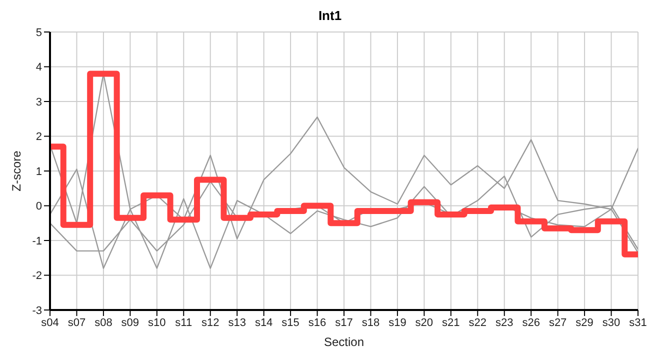  What do you see at coordinates (611, 322) in the screenshot?
I see `x-tick-label: s30` at bounding box center [611, 322].